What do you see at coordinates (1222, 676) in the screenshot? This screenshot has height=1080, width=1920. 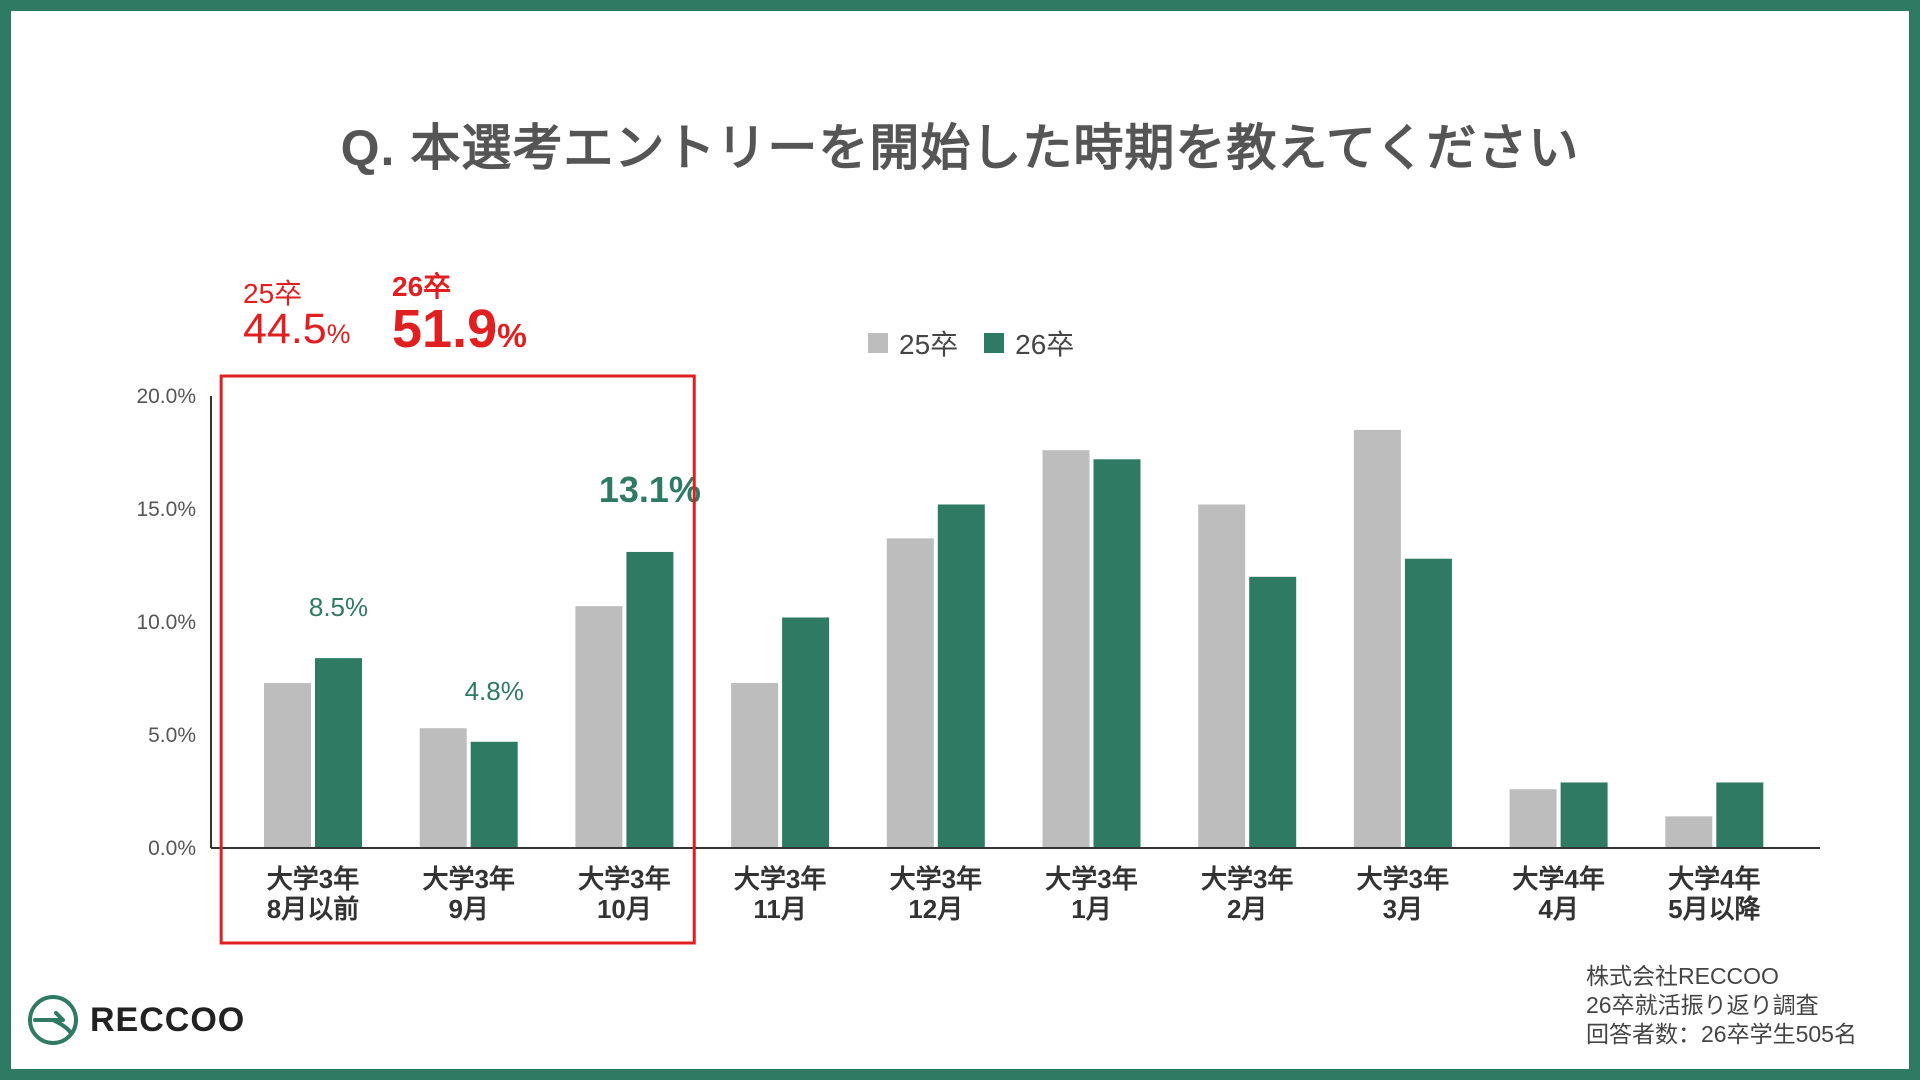 I see `bar-25卒-6` at bounding box center [1222, 676].